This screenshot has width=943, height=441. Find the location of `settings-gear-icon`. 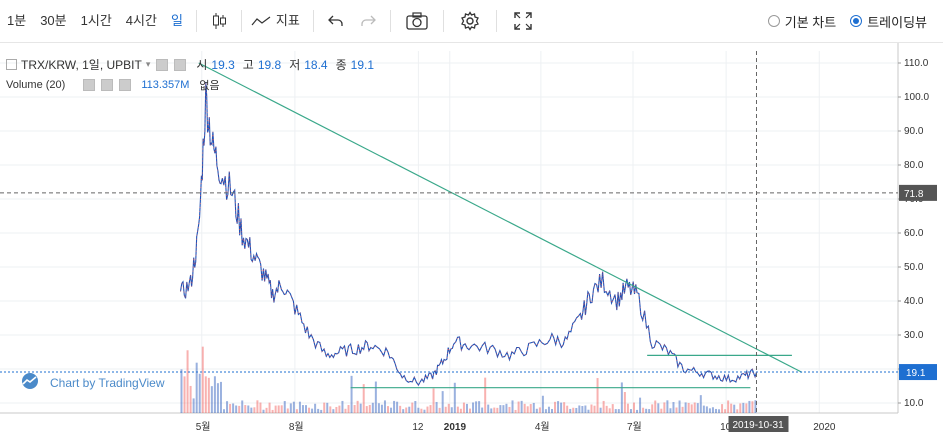

settings-gear-icon is located at coordinates (470, 21).